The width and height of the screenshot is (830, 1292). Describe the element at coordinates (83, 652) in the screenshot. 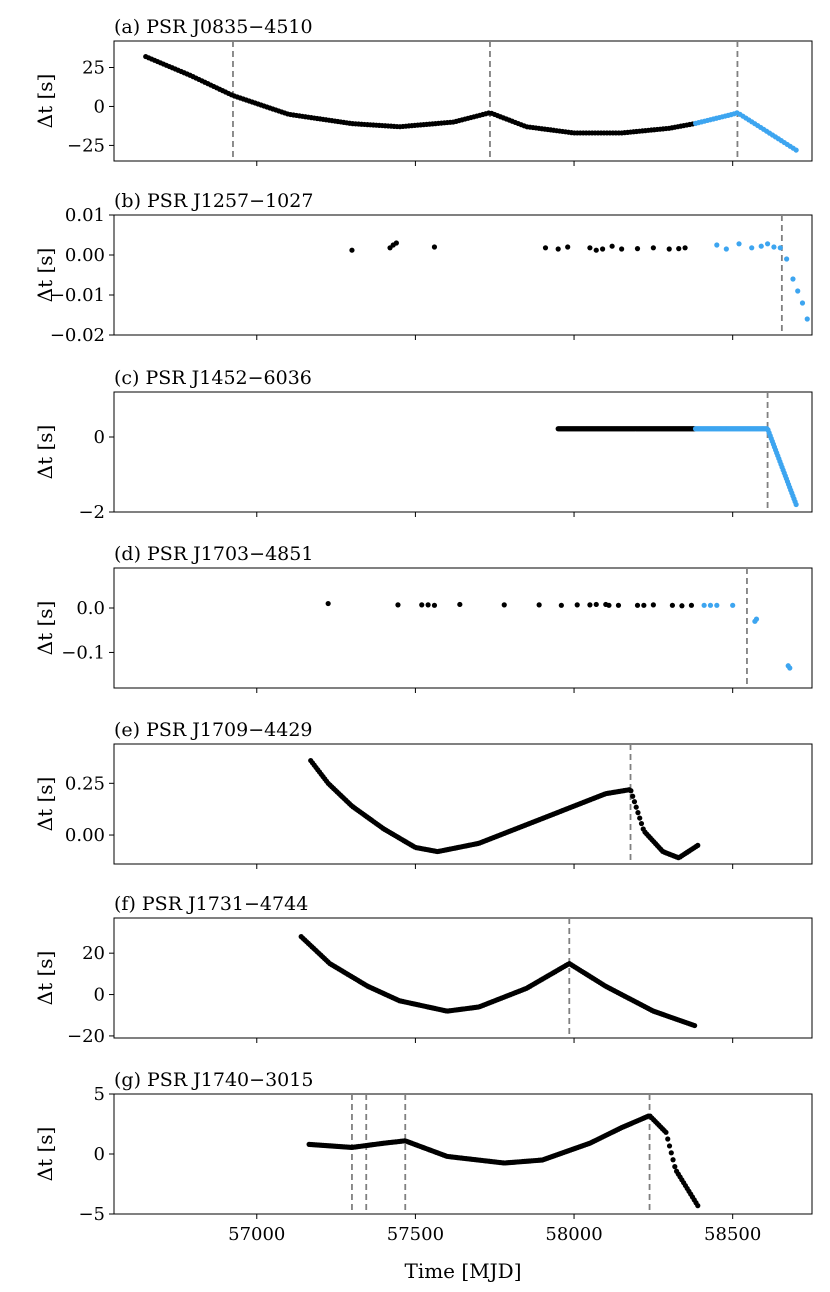

I see `y-tick-label: −0.1` at that location.